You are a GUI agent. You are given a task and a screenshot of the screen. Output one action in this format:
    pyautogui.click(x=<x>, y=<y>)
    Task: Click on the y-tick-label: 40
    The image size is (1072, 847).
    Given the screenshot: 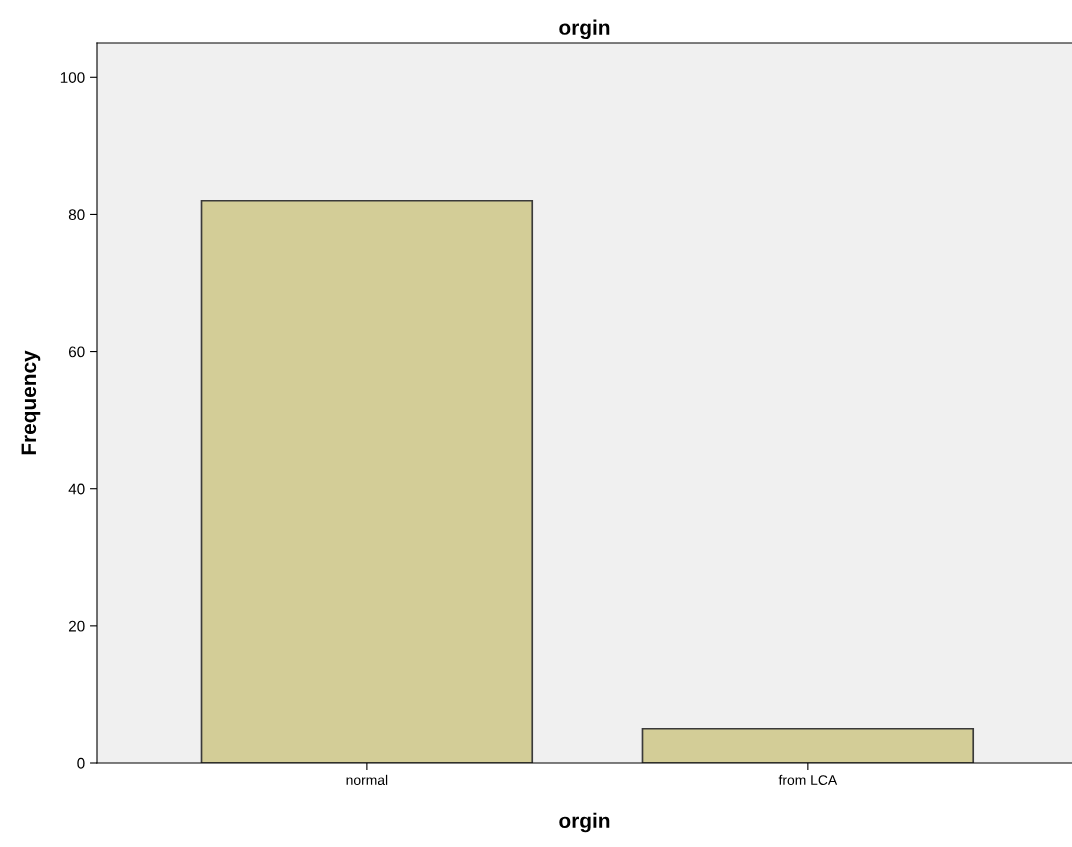 What is the action you would take?
    pyautogui.click(x=76, y=489)
    